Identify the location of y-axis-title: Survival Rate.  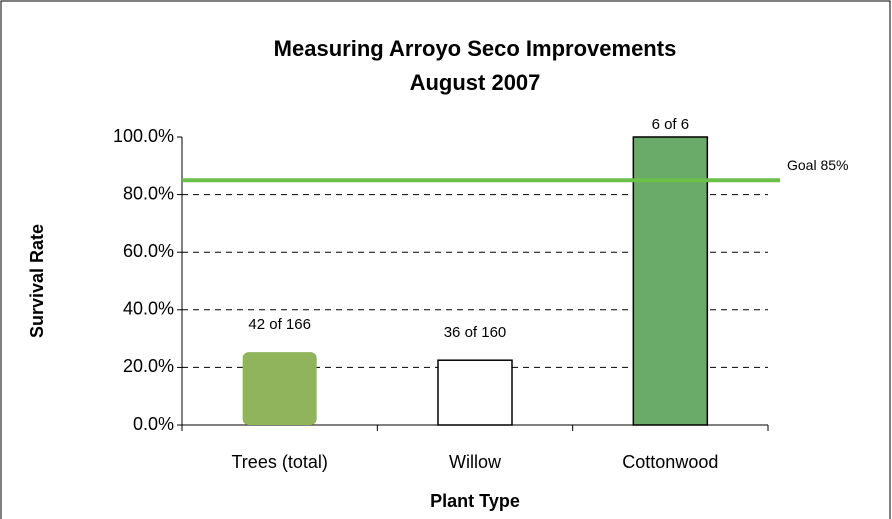
(37, 281).